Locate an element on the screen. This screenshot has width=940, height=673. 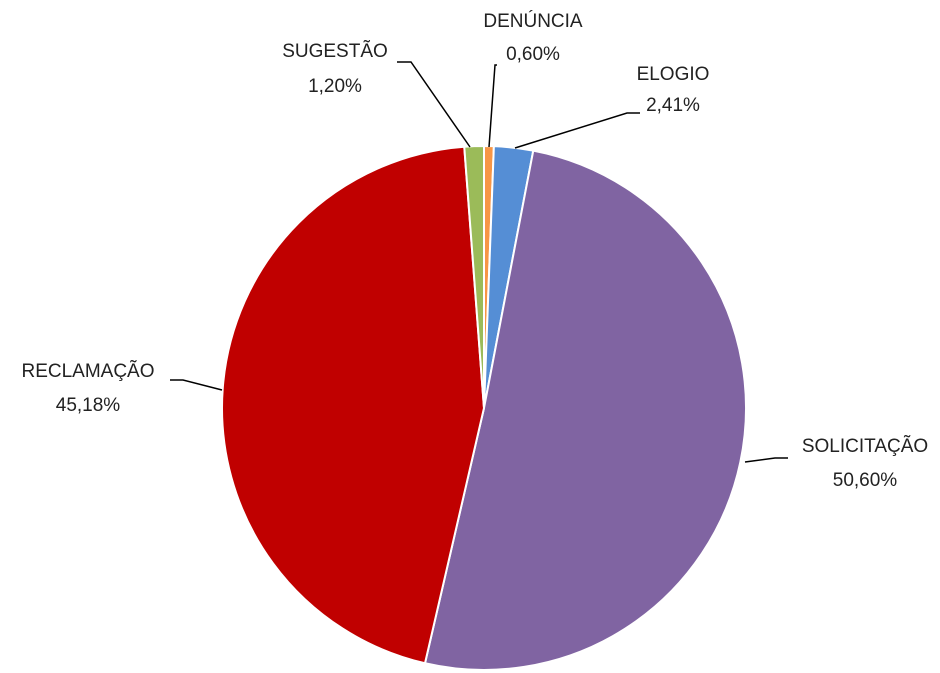
slice-label: SUGESTÃO is located at coordinates (335, 51).